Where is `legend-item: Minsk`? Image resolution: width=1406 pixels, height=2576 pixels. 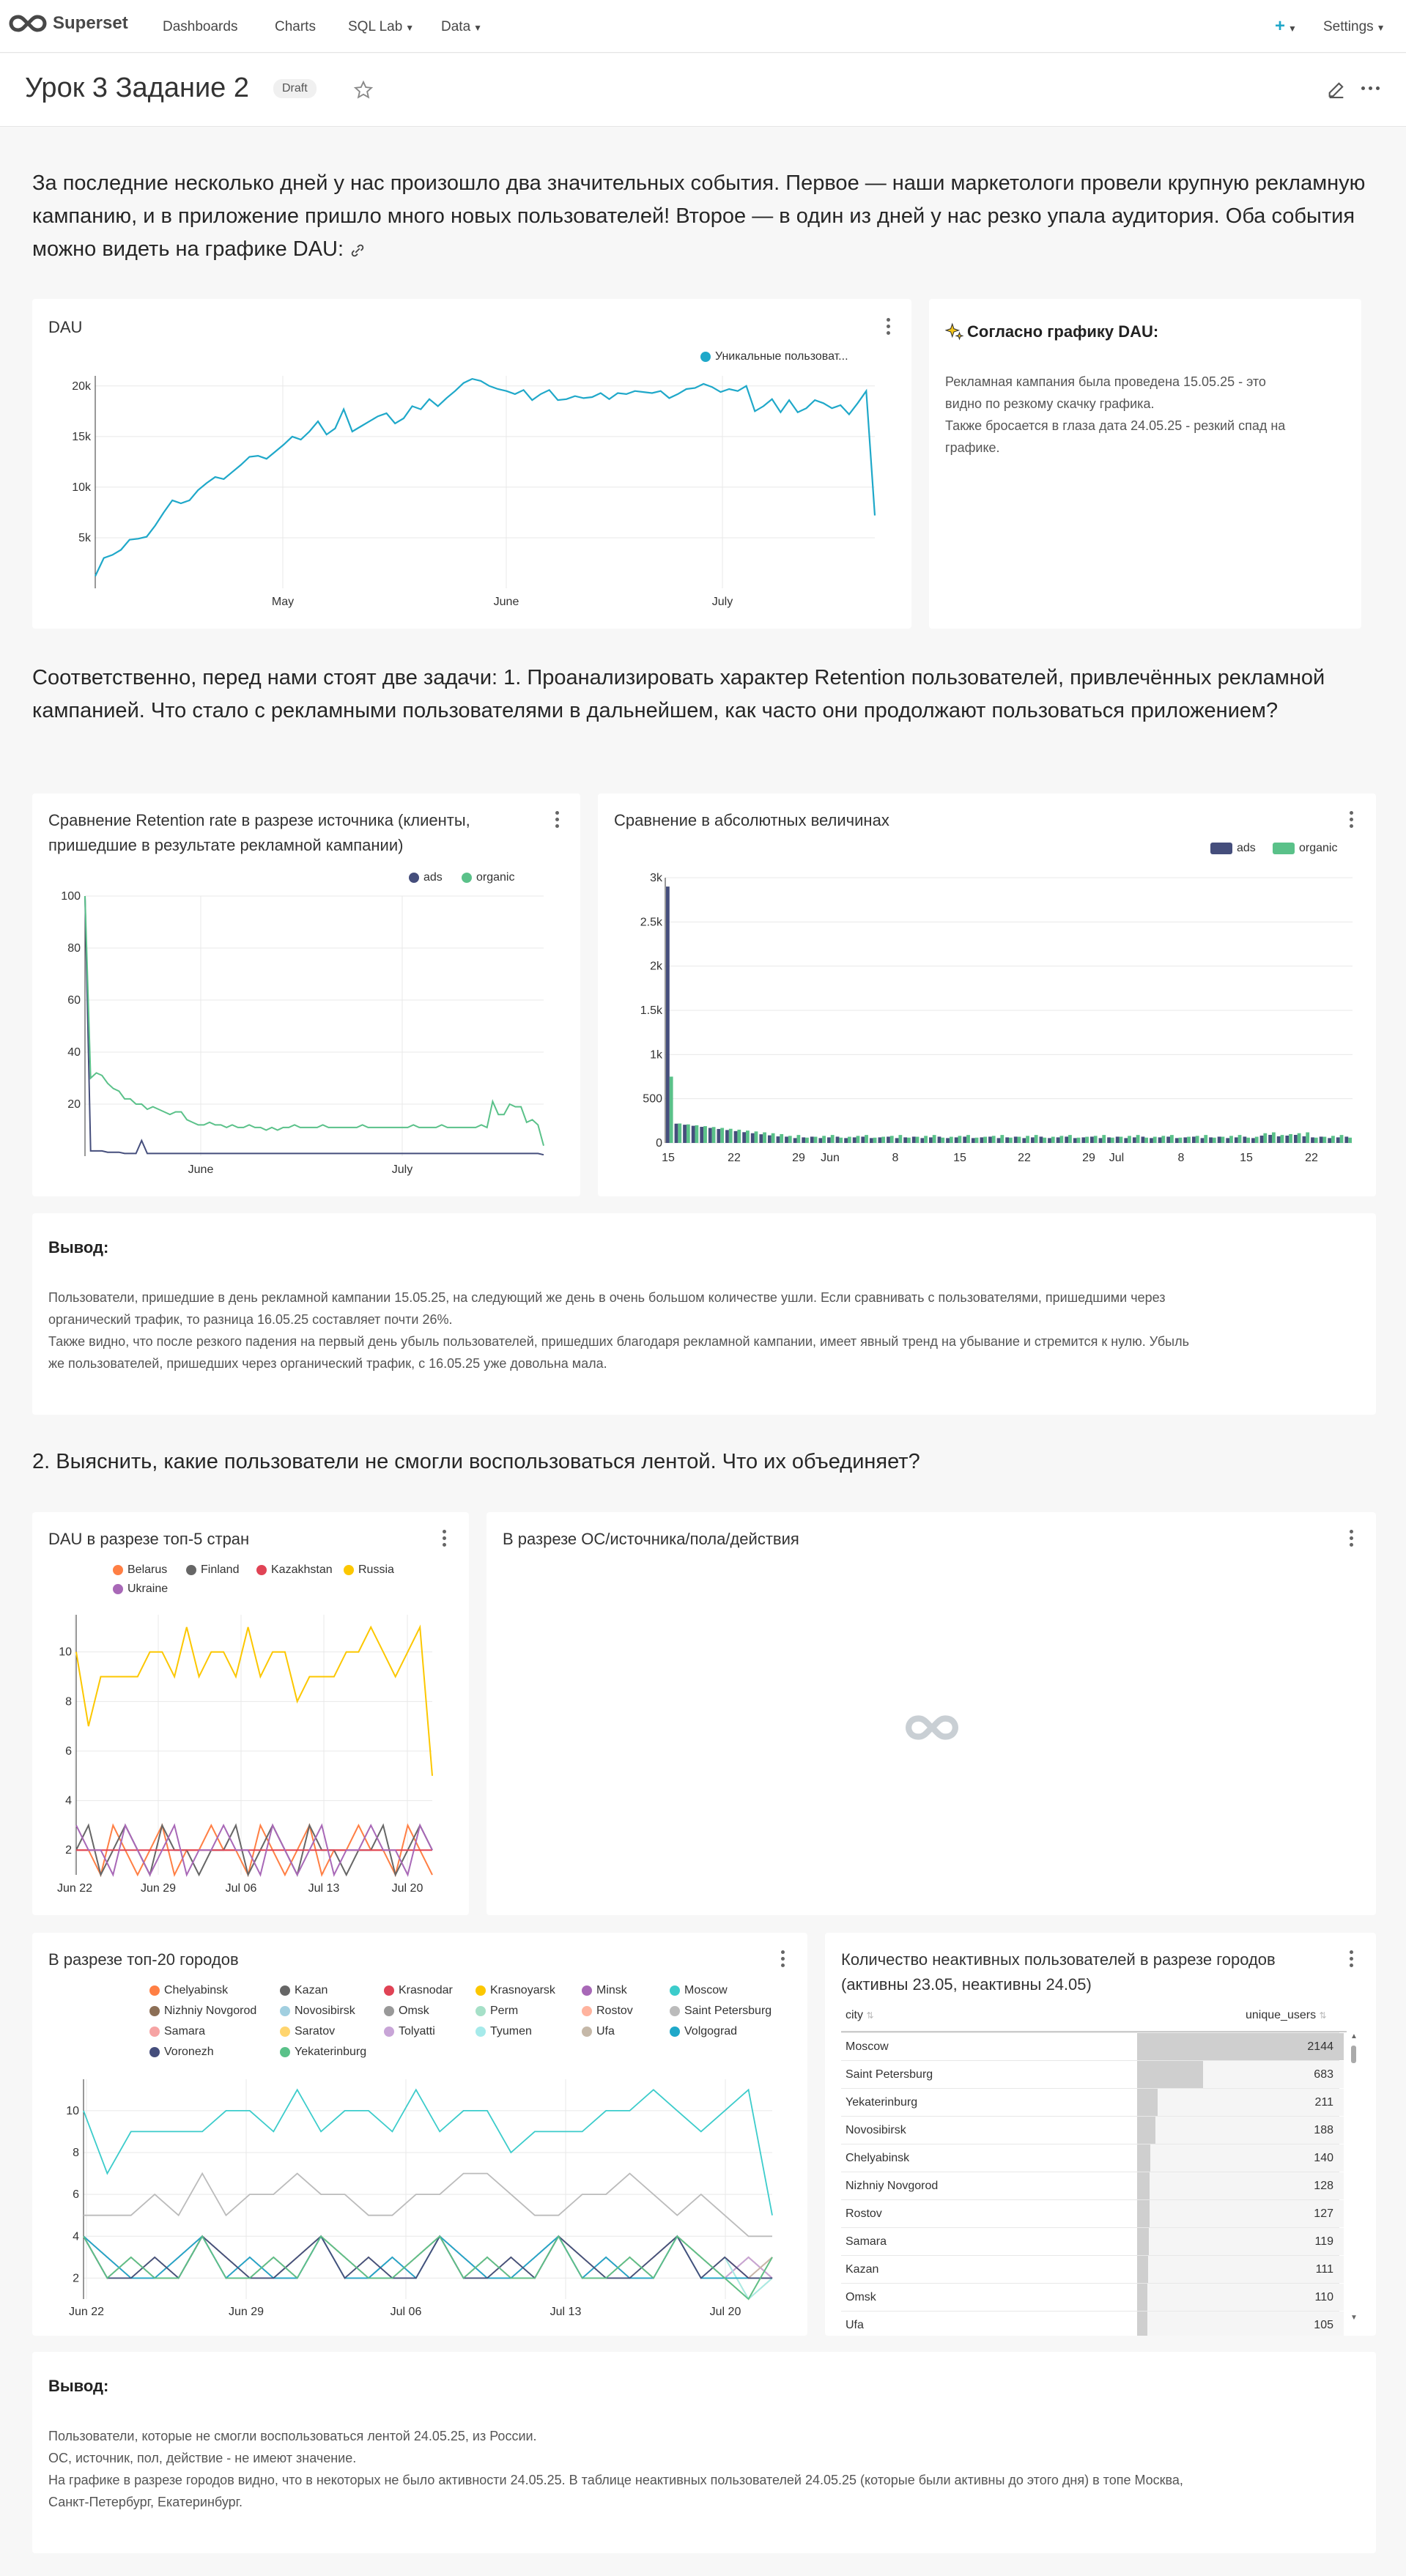
legend-item: Minsk is located at coordinates (604, 1990).